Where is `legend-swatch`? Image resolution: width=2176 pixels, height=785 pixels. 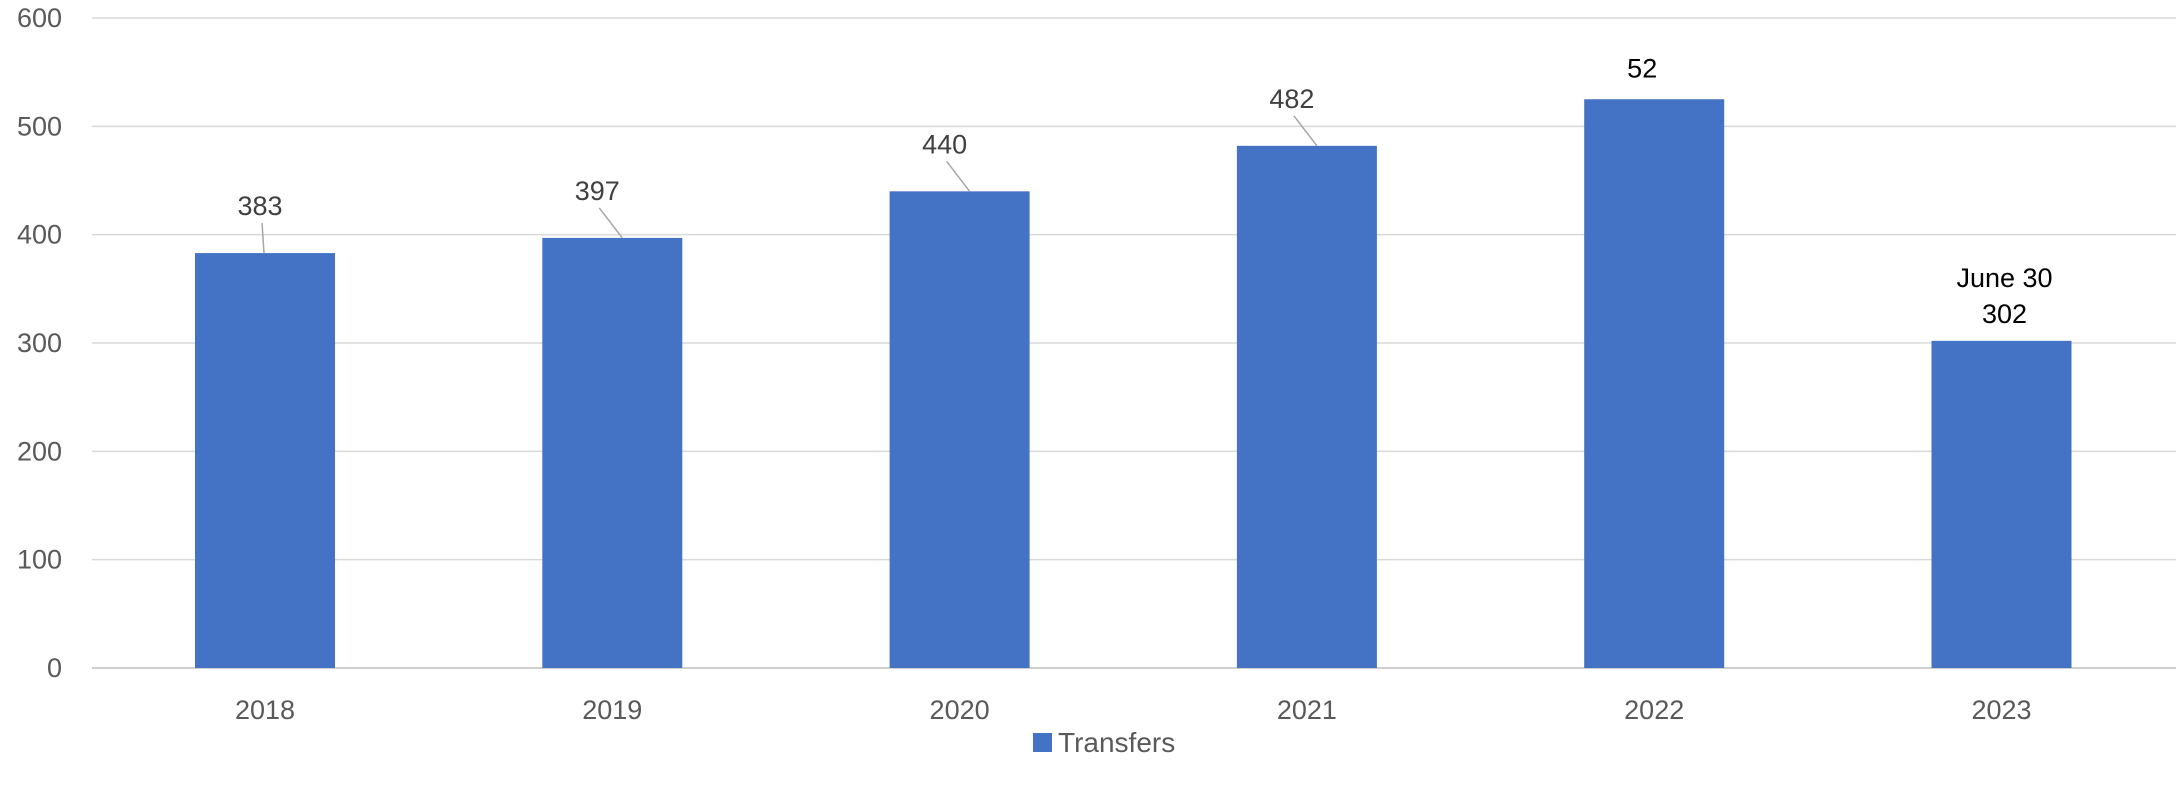
legend-swatch is located at coordinates (1042, 742).